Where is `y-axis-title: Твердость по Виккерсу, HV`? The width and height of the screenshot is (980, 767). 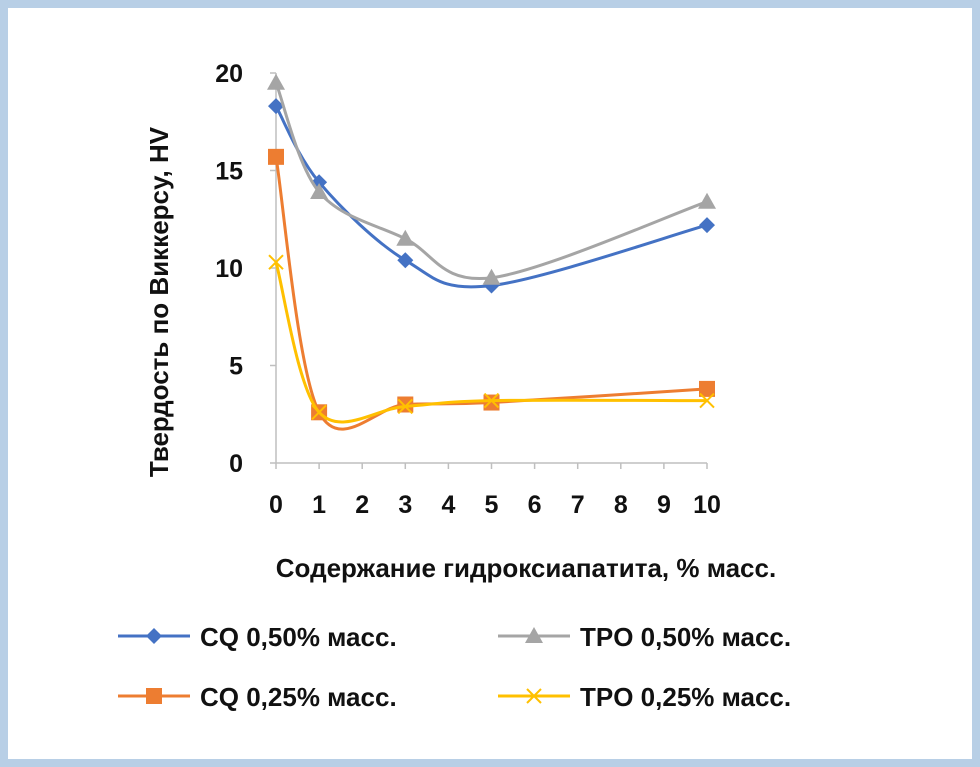 y-axis-title: Твердость по Виккерсу, HV is located at coordinates (159, 301).